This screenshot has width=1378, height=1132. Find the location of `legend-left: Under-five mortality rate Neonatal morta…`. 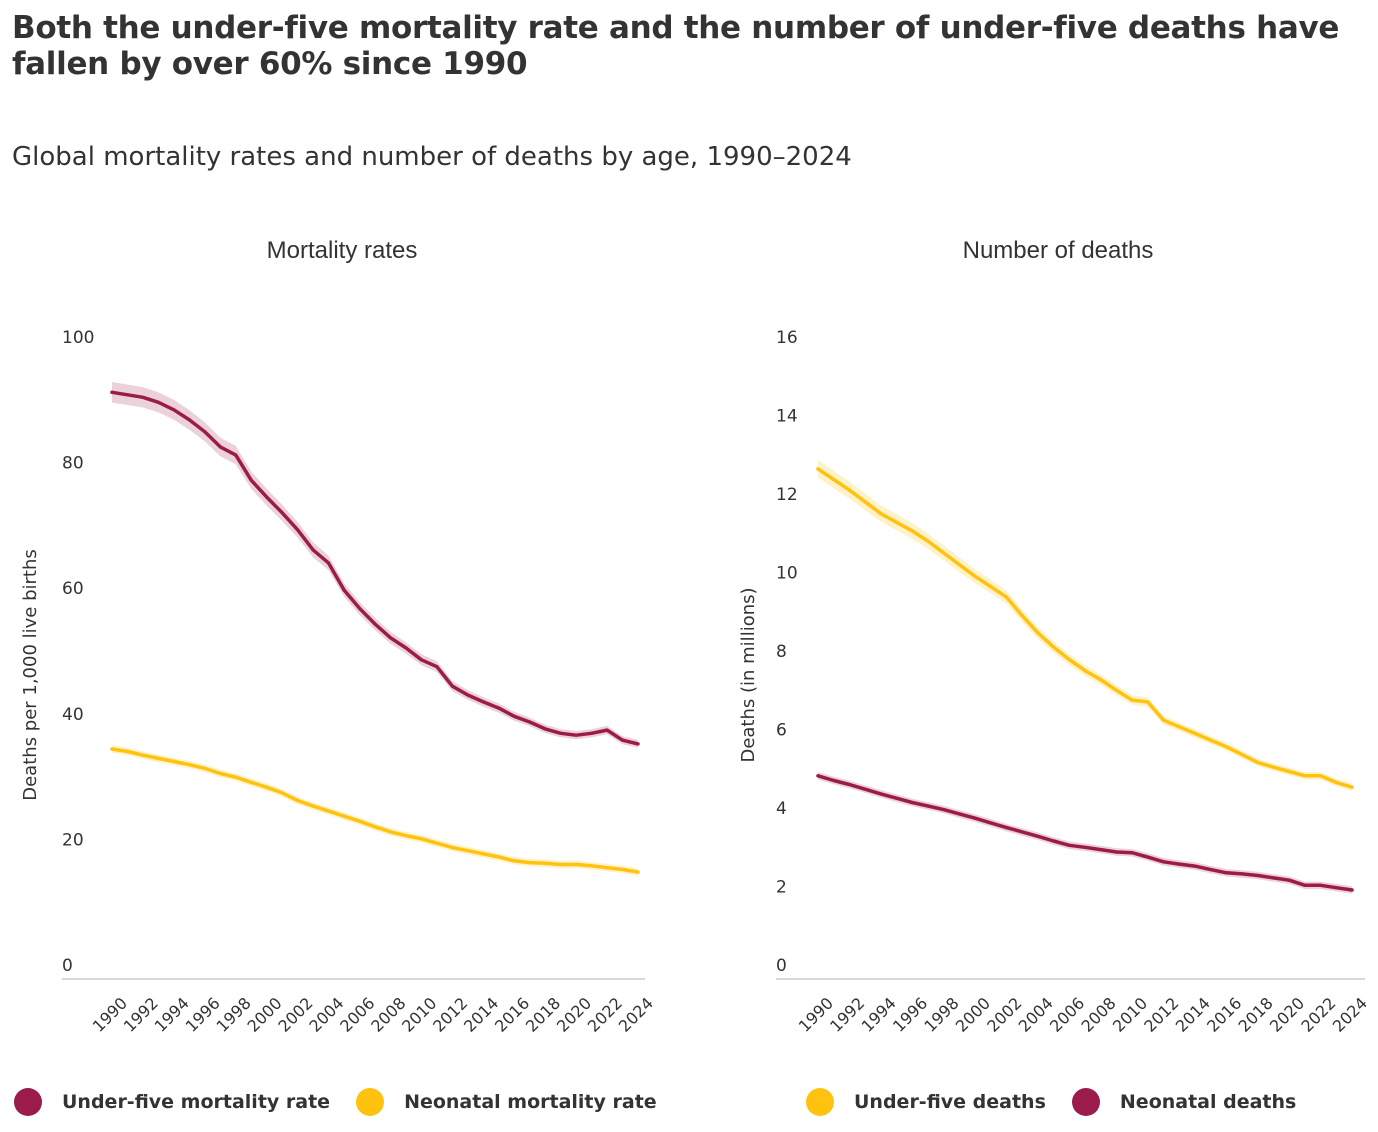

legend-left: Under-five mortality rate Neonatal morta… is located at coordinates (348, 1102).